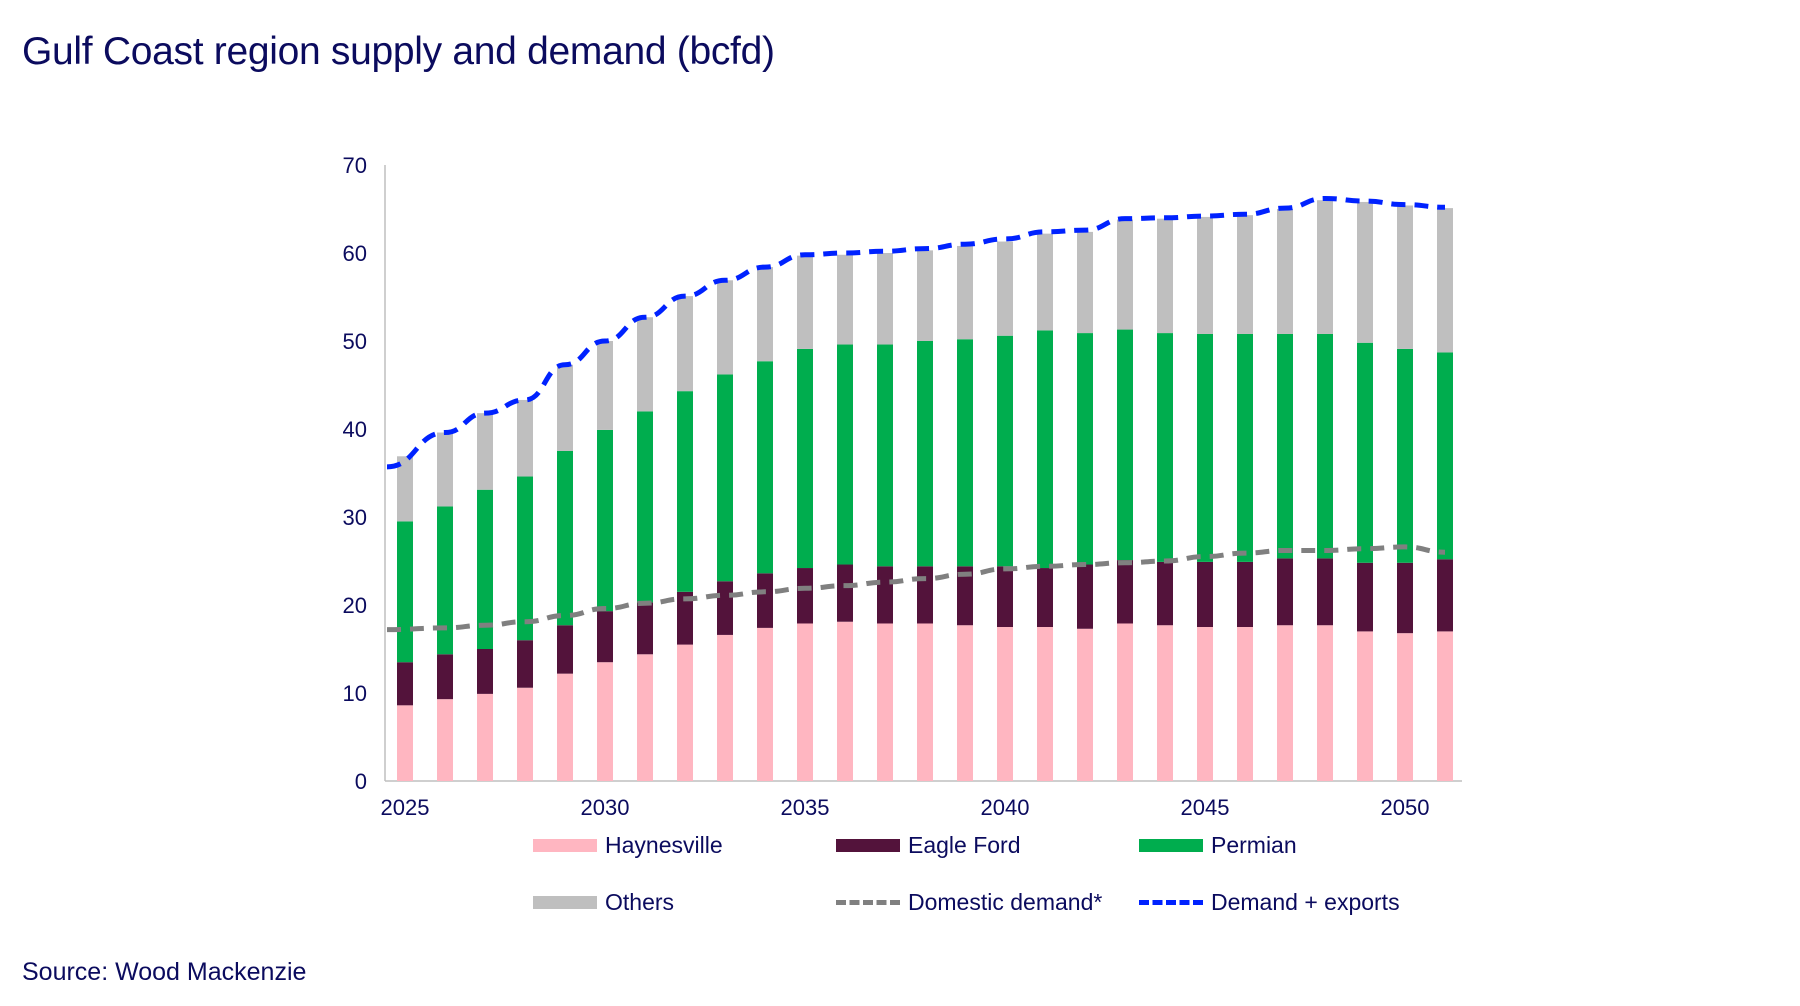 This screenshot has width=1800, height=1006. What do you see at coordinates (845, 299) in the screenshot?
I see `bar-others-2036` at bounding box center [845, 299].